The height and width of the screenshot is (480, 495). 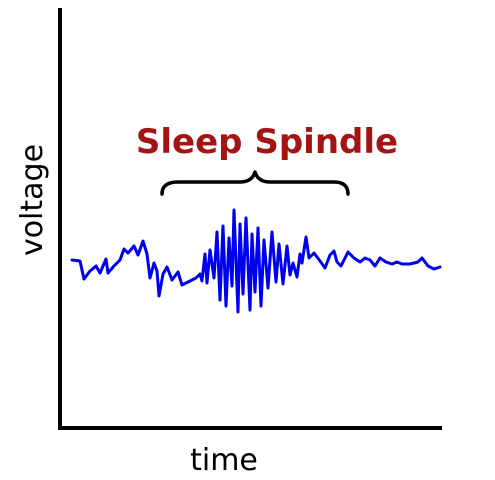 I want to click on spindle-bracket, so click(x=255, y=183).